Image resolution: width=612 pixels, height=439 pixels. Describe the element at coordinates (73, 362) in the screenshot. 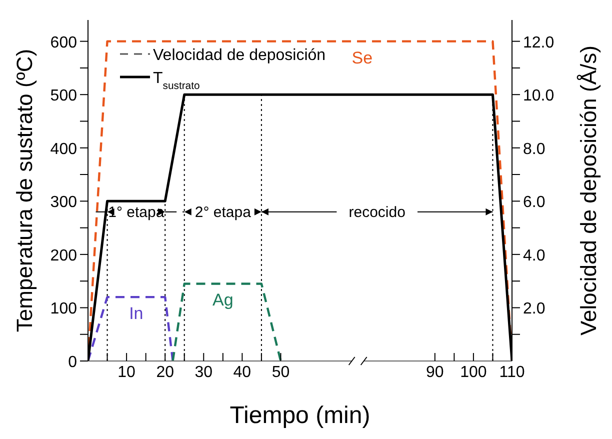

I see `y-tick-label: 0` at that location.